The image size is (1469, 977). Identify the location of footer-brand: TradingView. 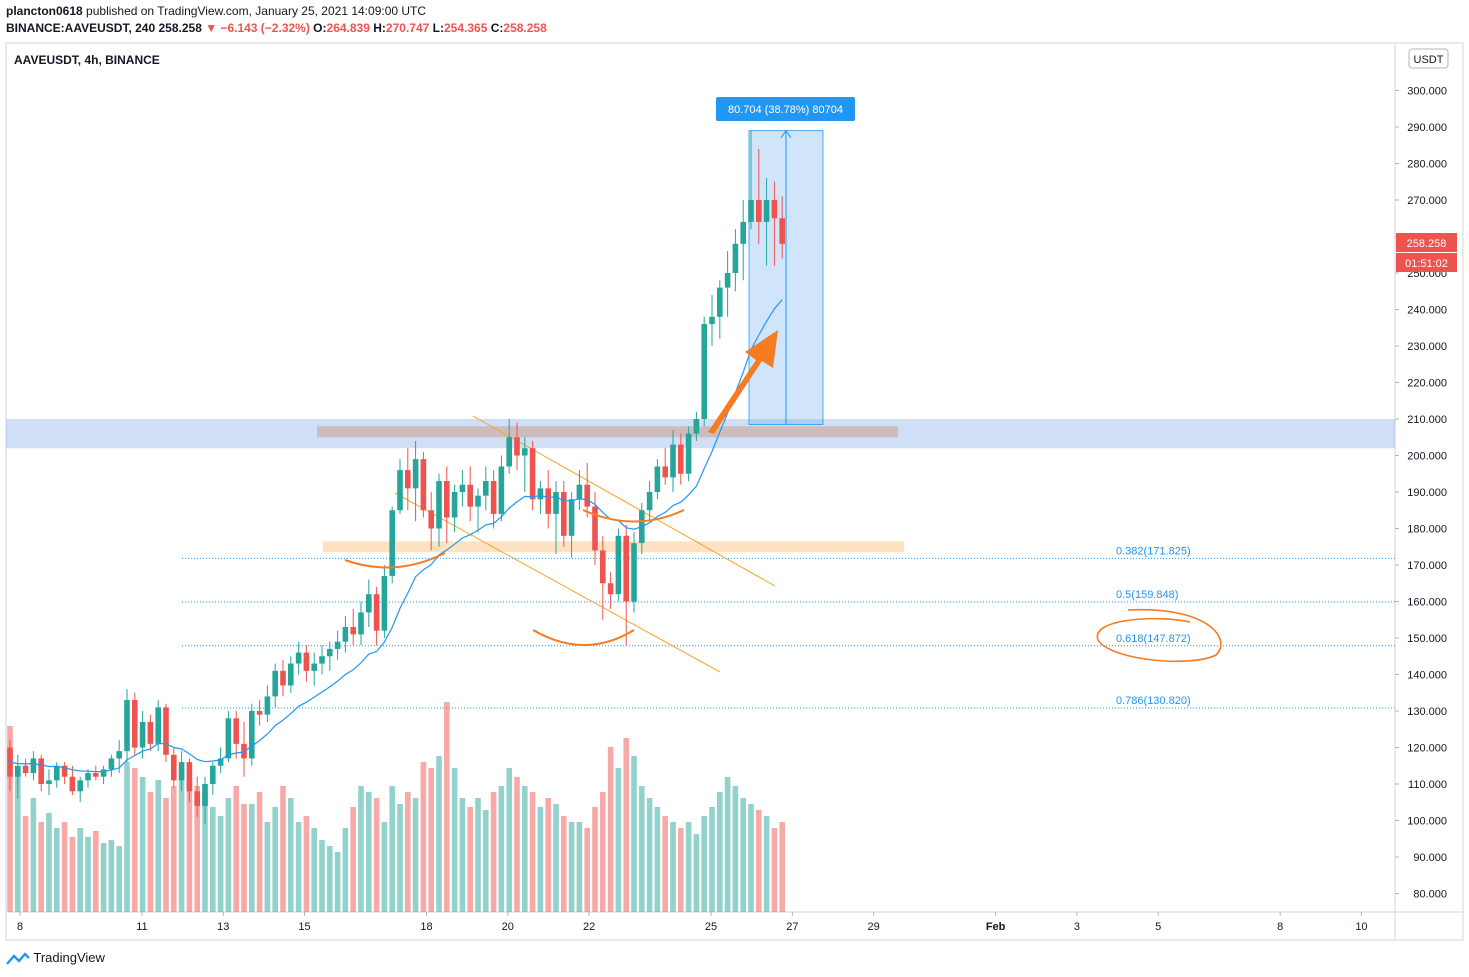
(55, 958).